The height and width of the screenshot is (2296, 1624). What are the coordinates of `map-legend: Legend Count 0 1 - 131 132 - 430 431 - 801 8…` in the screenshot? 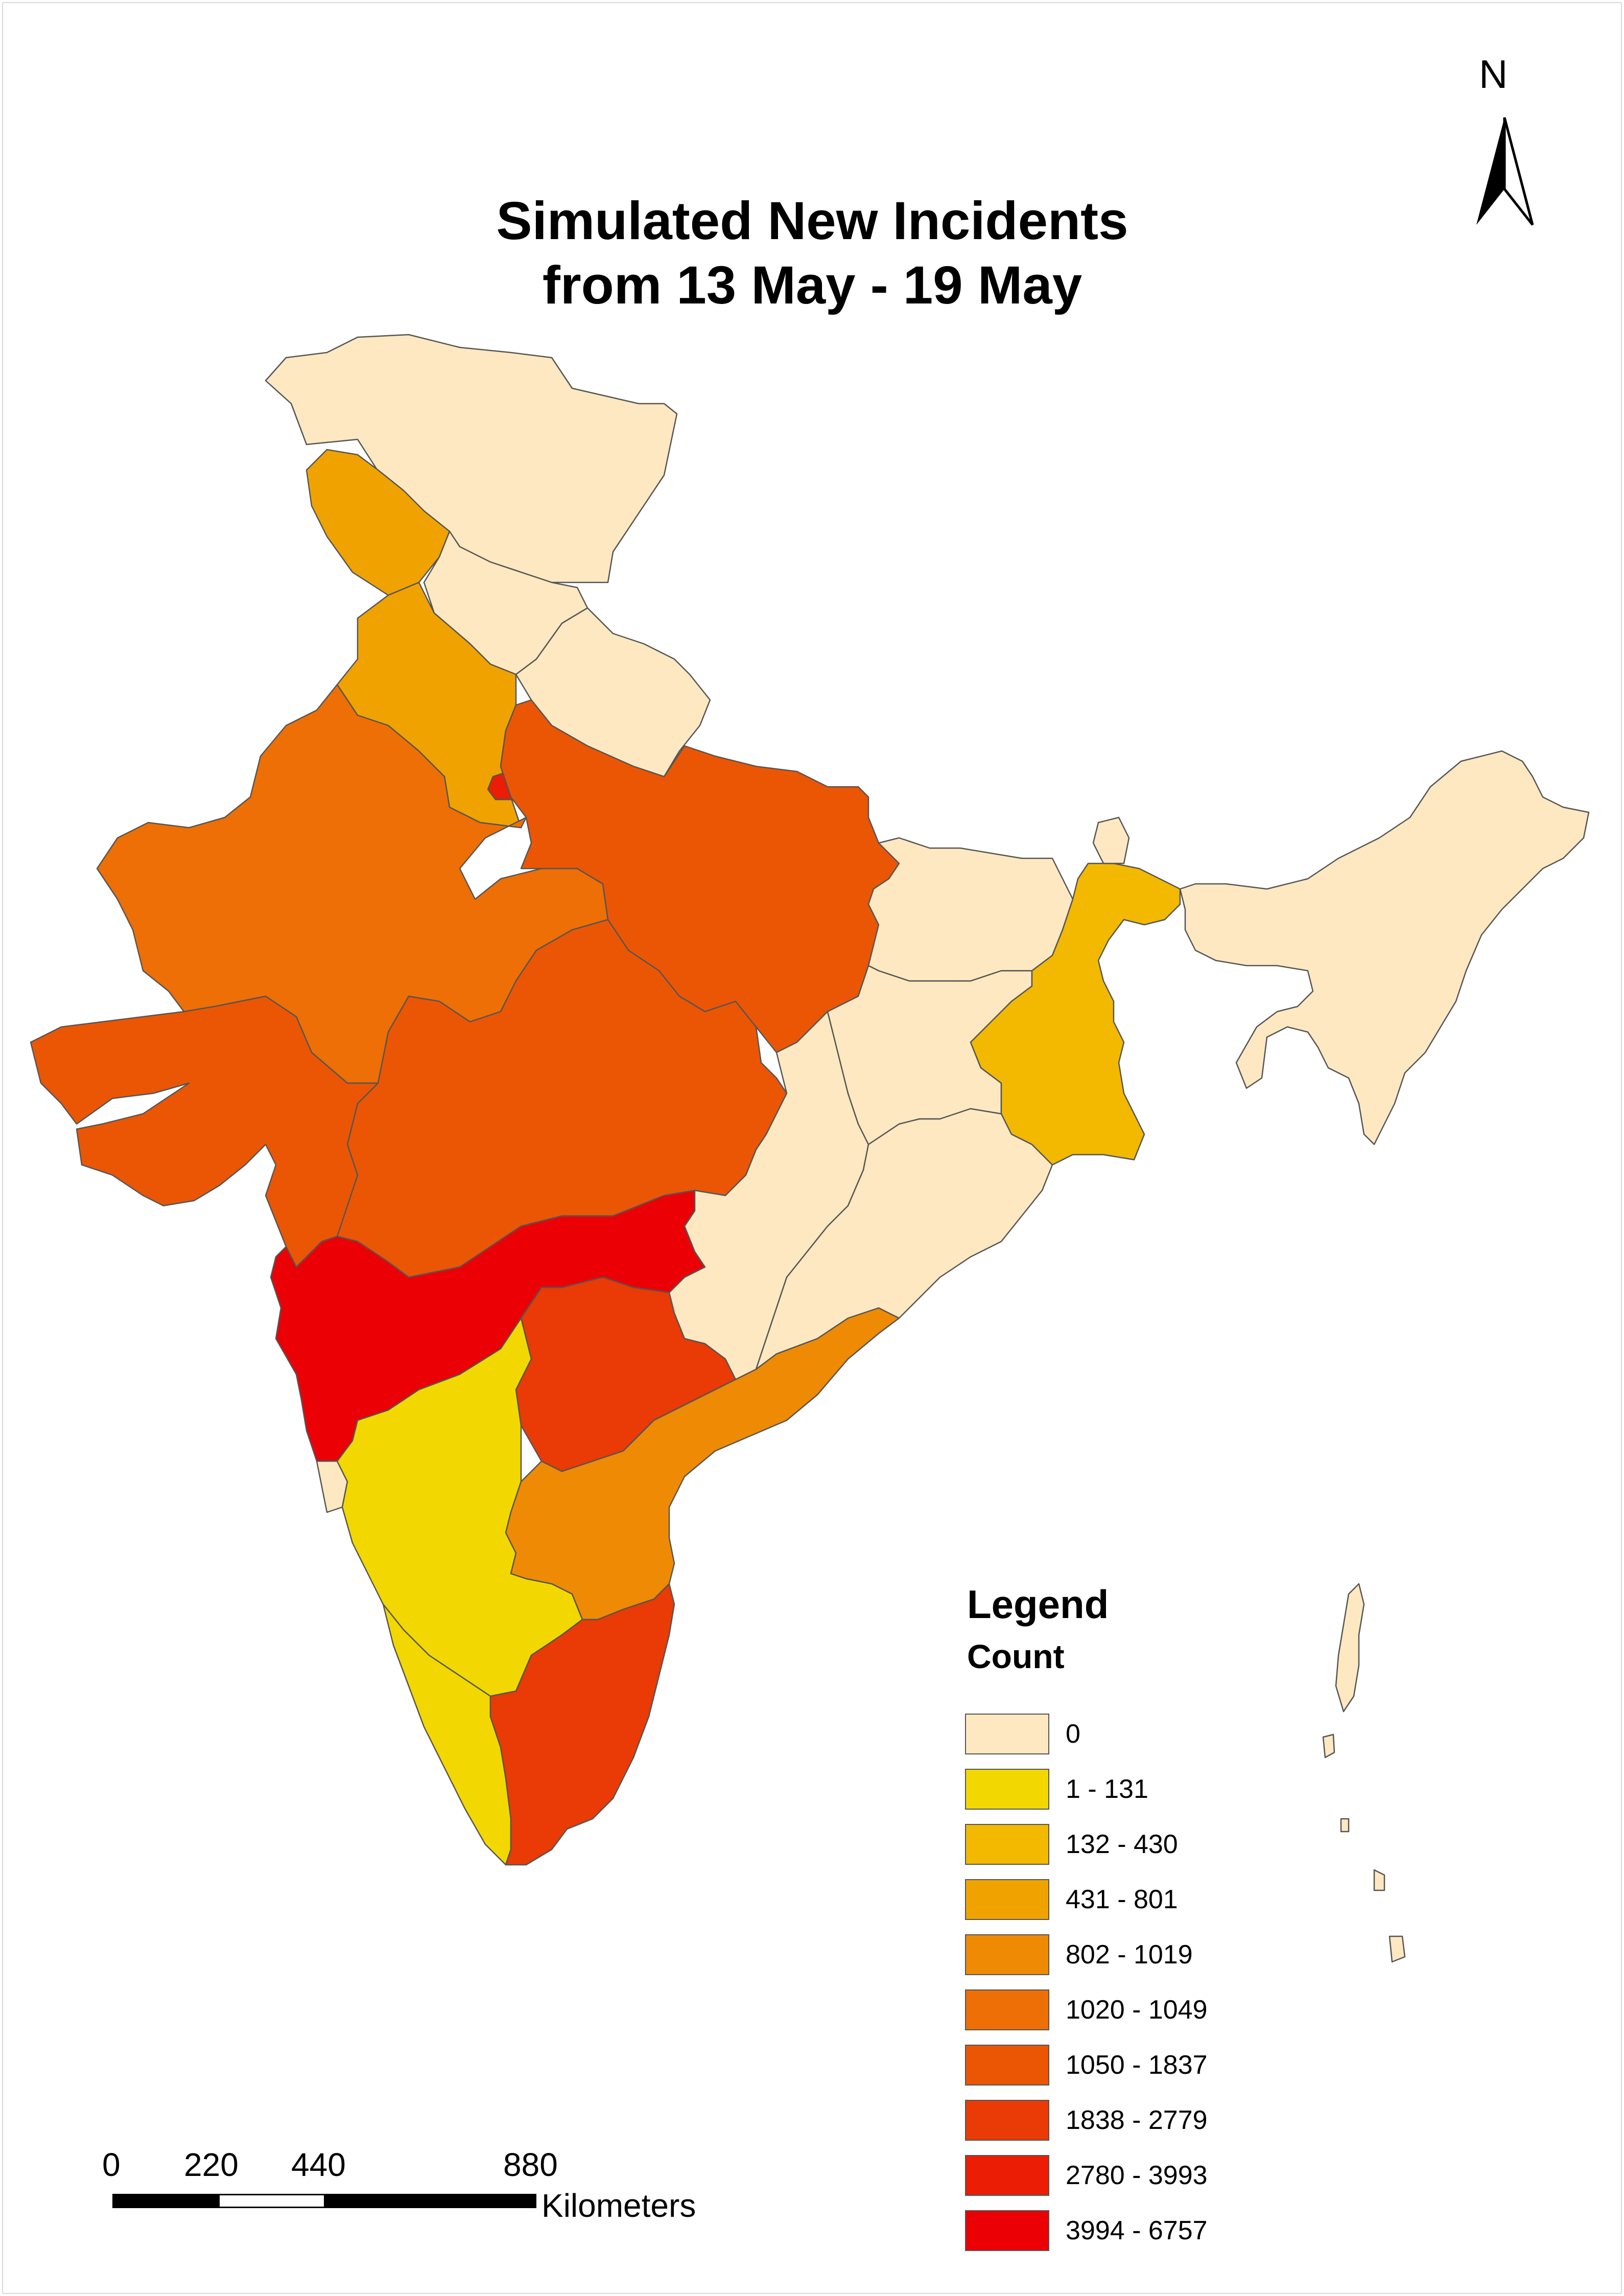 It's located at (1126, 1919).